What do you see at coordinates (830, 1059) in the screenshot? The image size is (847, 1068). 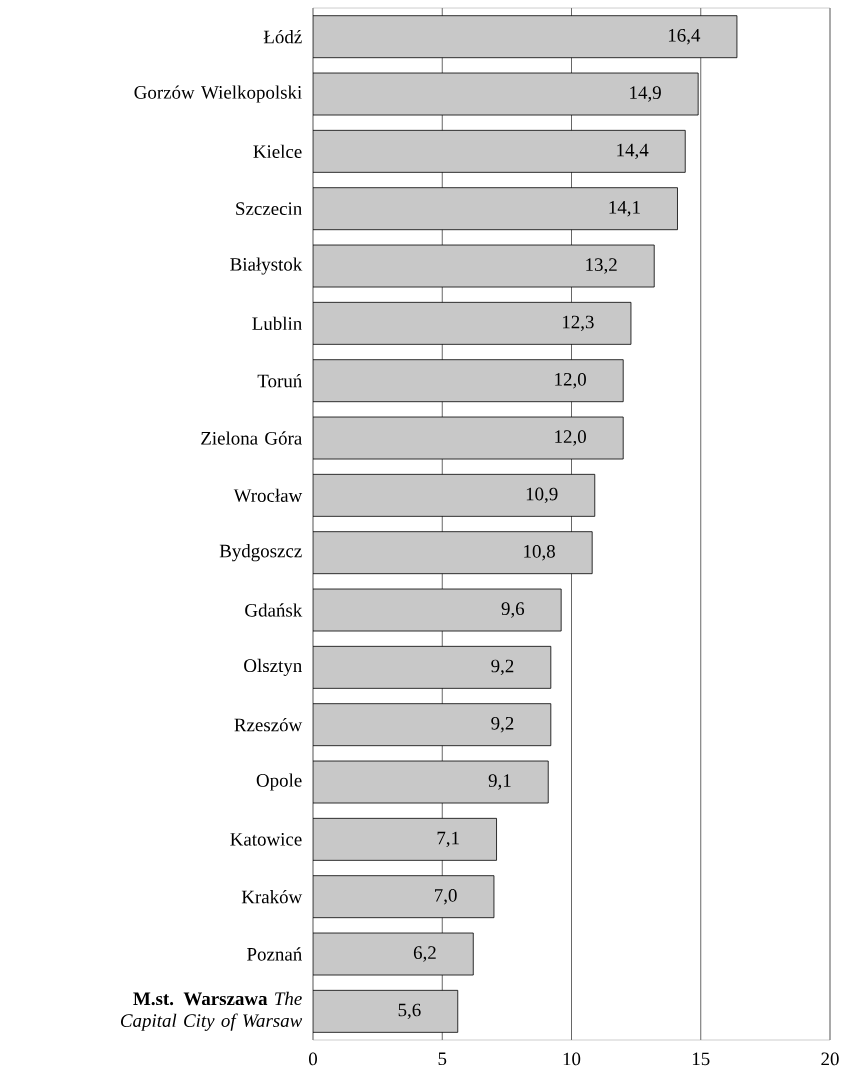 I see `x-tick-label: 20` at bounding box center [830, 1059].